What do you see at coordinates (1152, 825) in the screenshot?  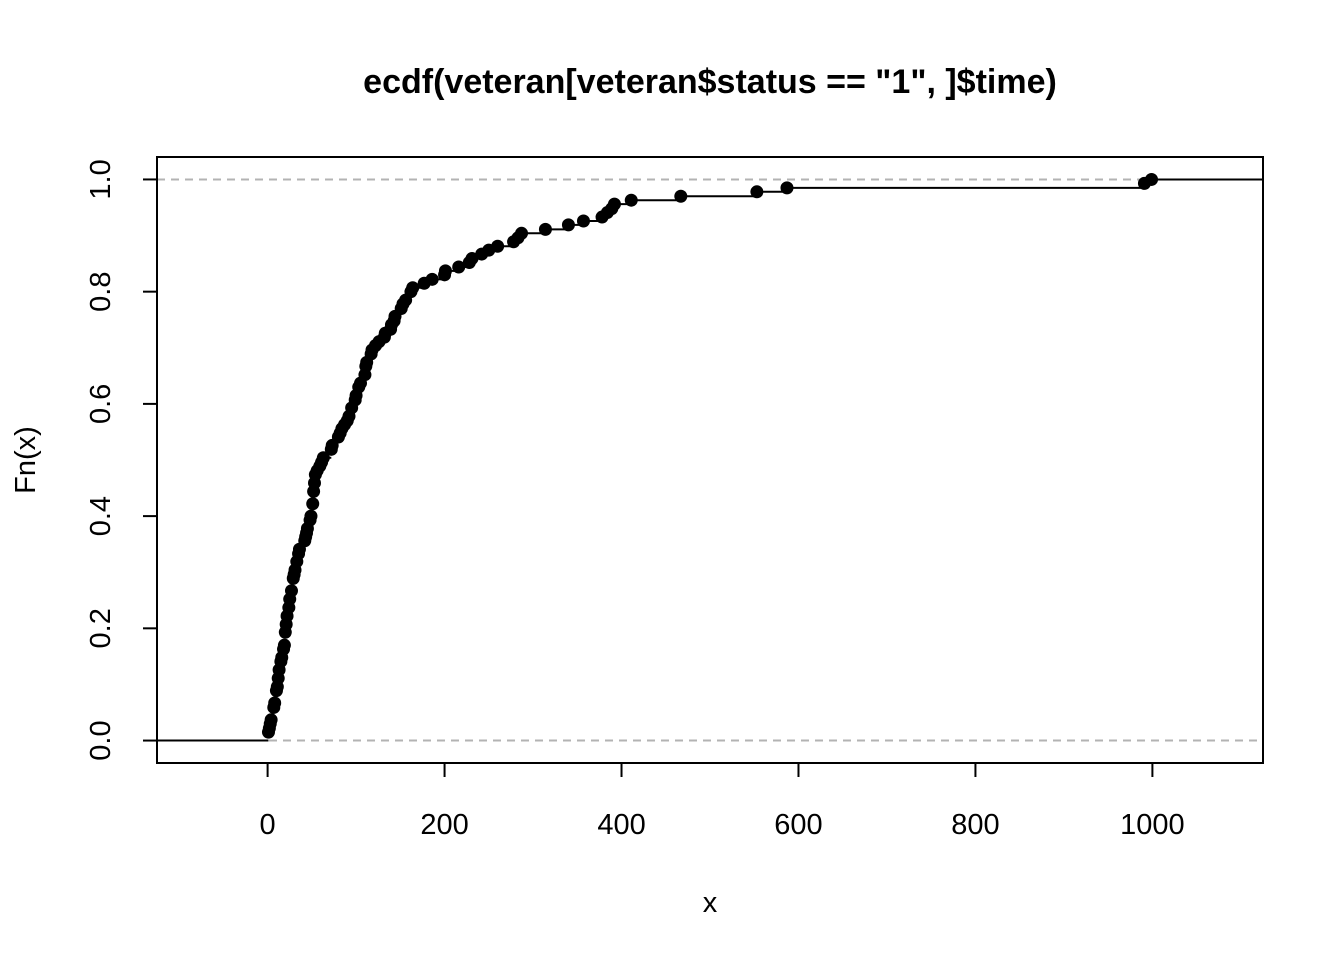 I see `x-tick-label: 1000` at bounding box center [1152, 825].